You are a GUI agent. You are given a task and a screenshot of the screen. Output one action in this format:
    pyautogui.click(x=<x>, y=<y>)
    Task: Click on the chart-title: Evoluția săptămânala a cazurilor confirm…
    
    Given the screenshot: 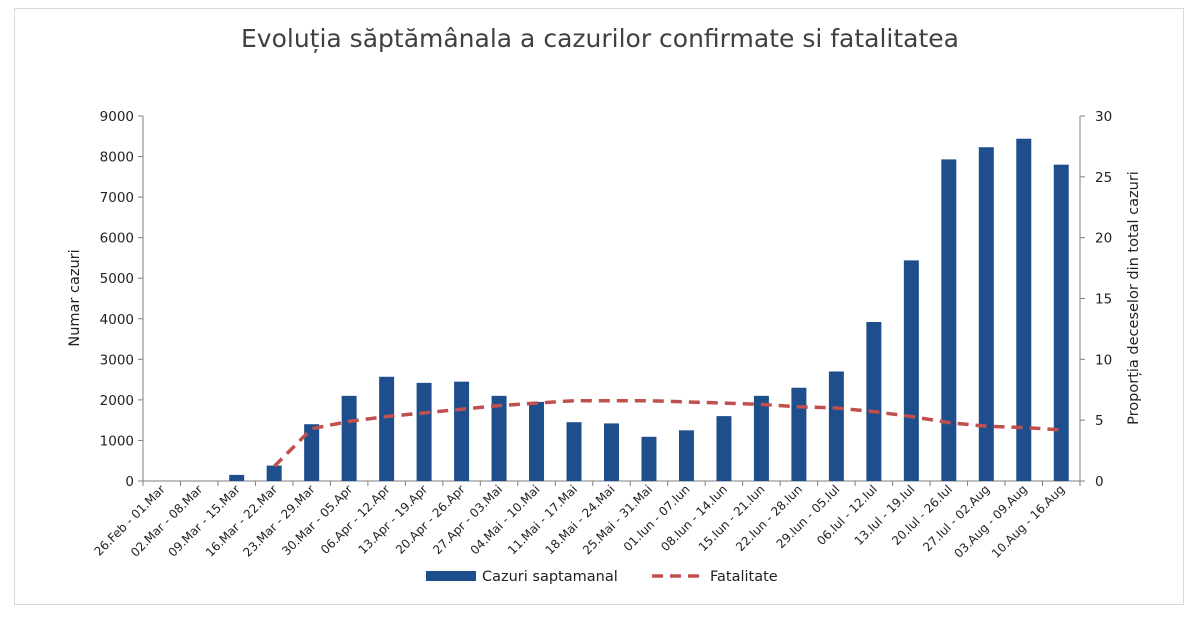 What is the action you would take?
    pyautogui.click(x=600, y=38)
    